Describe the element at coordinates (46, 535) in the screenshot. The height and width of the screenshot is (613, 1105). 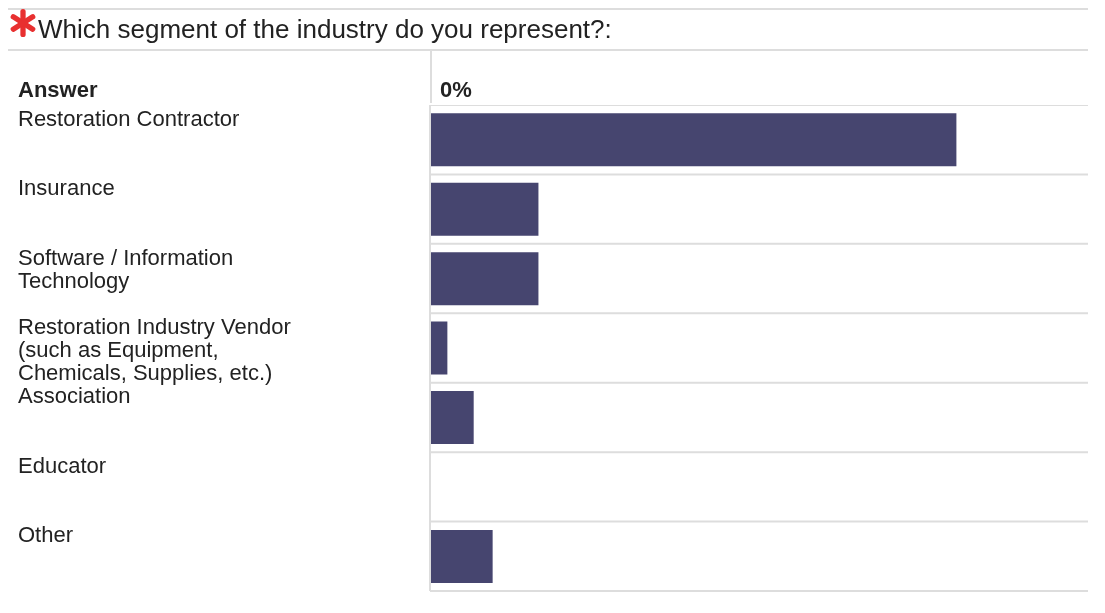
I see `y-tick-label: Other` at that location.